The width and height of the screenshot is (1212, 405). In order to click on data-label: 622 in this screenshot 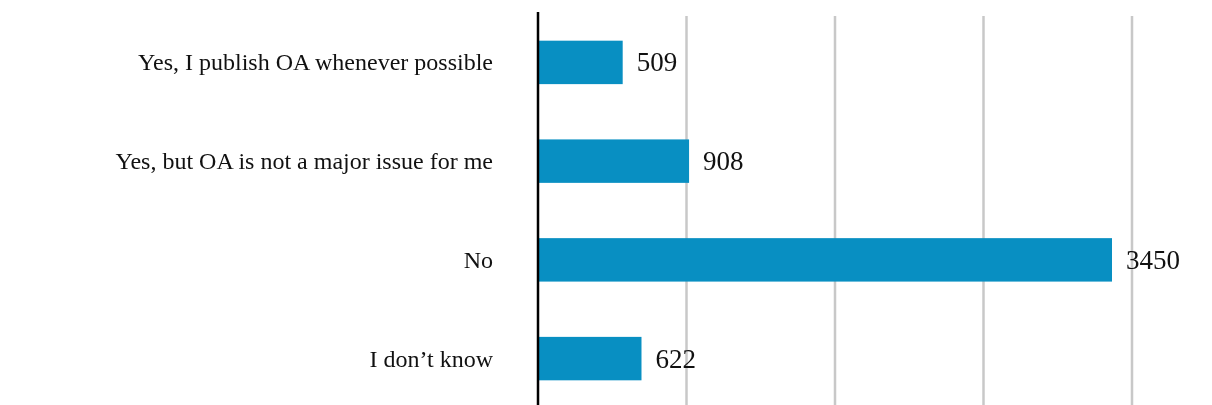, I will do `click(675, 358)`.